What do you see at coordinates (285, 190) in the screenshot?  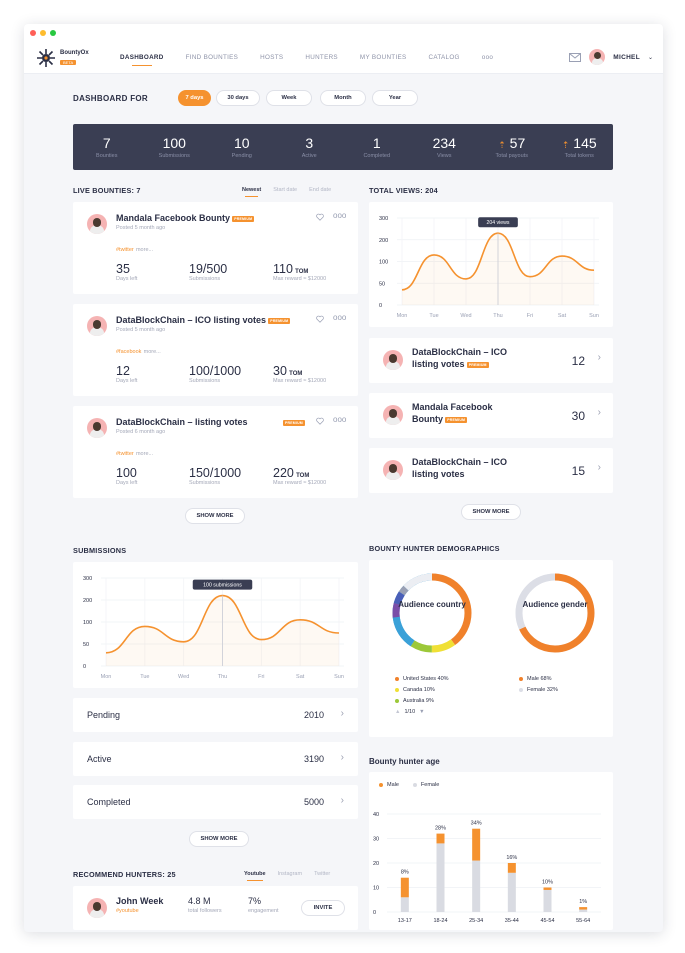 I see `sort-start-date: Start date` at bounding box center [285, 190].